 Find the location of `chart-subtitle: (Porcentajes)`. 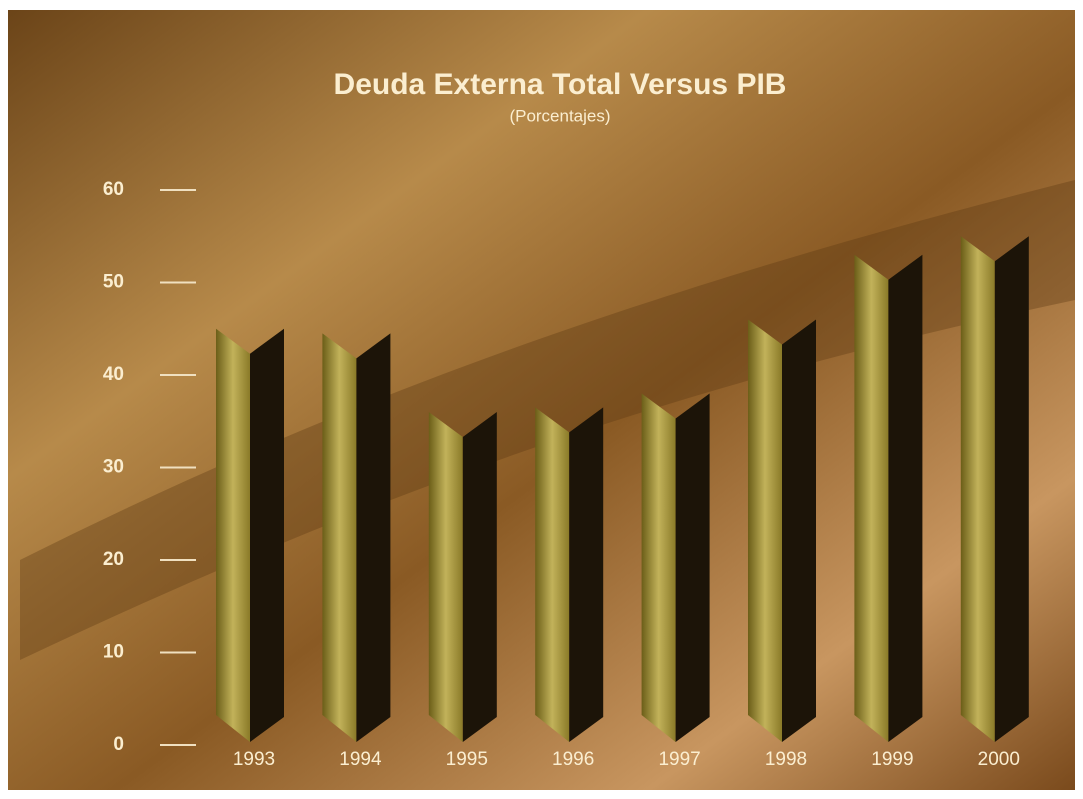

chart-subtitle: (Porcentajes) is located at coordinates (559, 115).